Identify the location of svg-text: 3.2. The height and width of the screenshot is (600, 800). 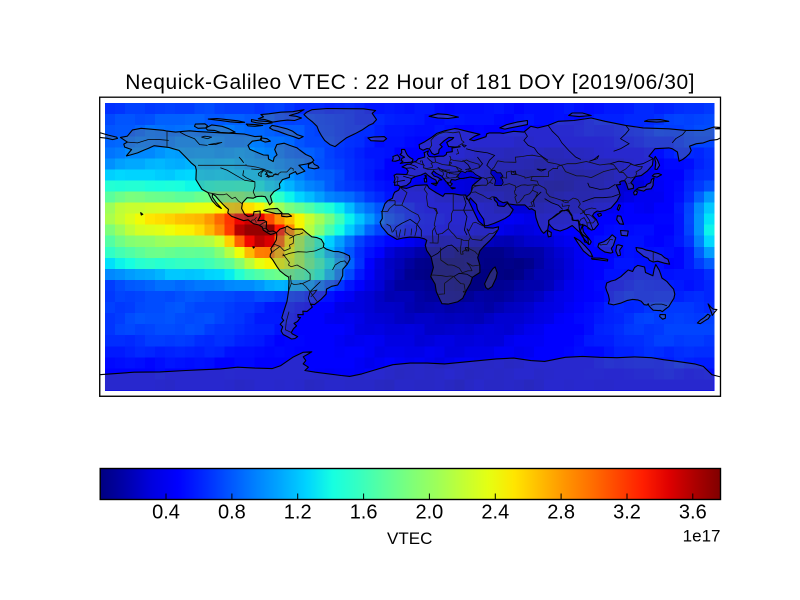
(627, 513).